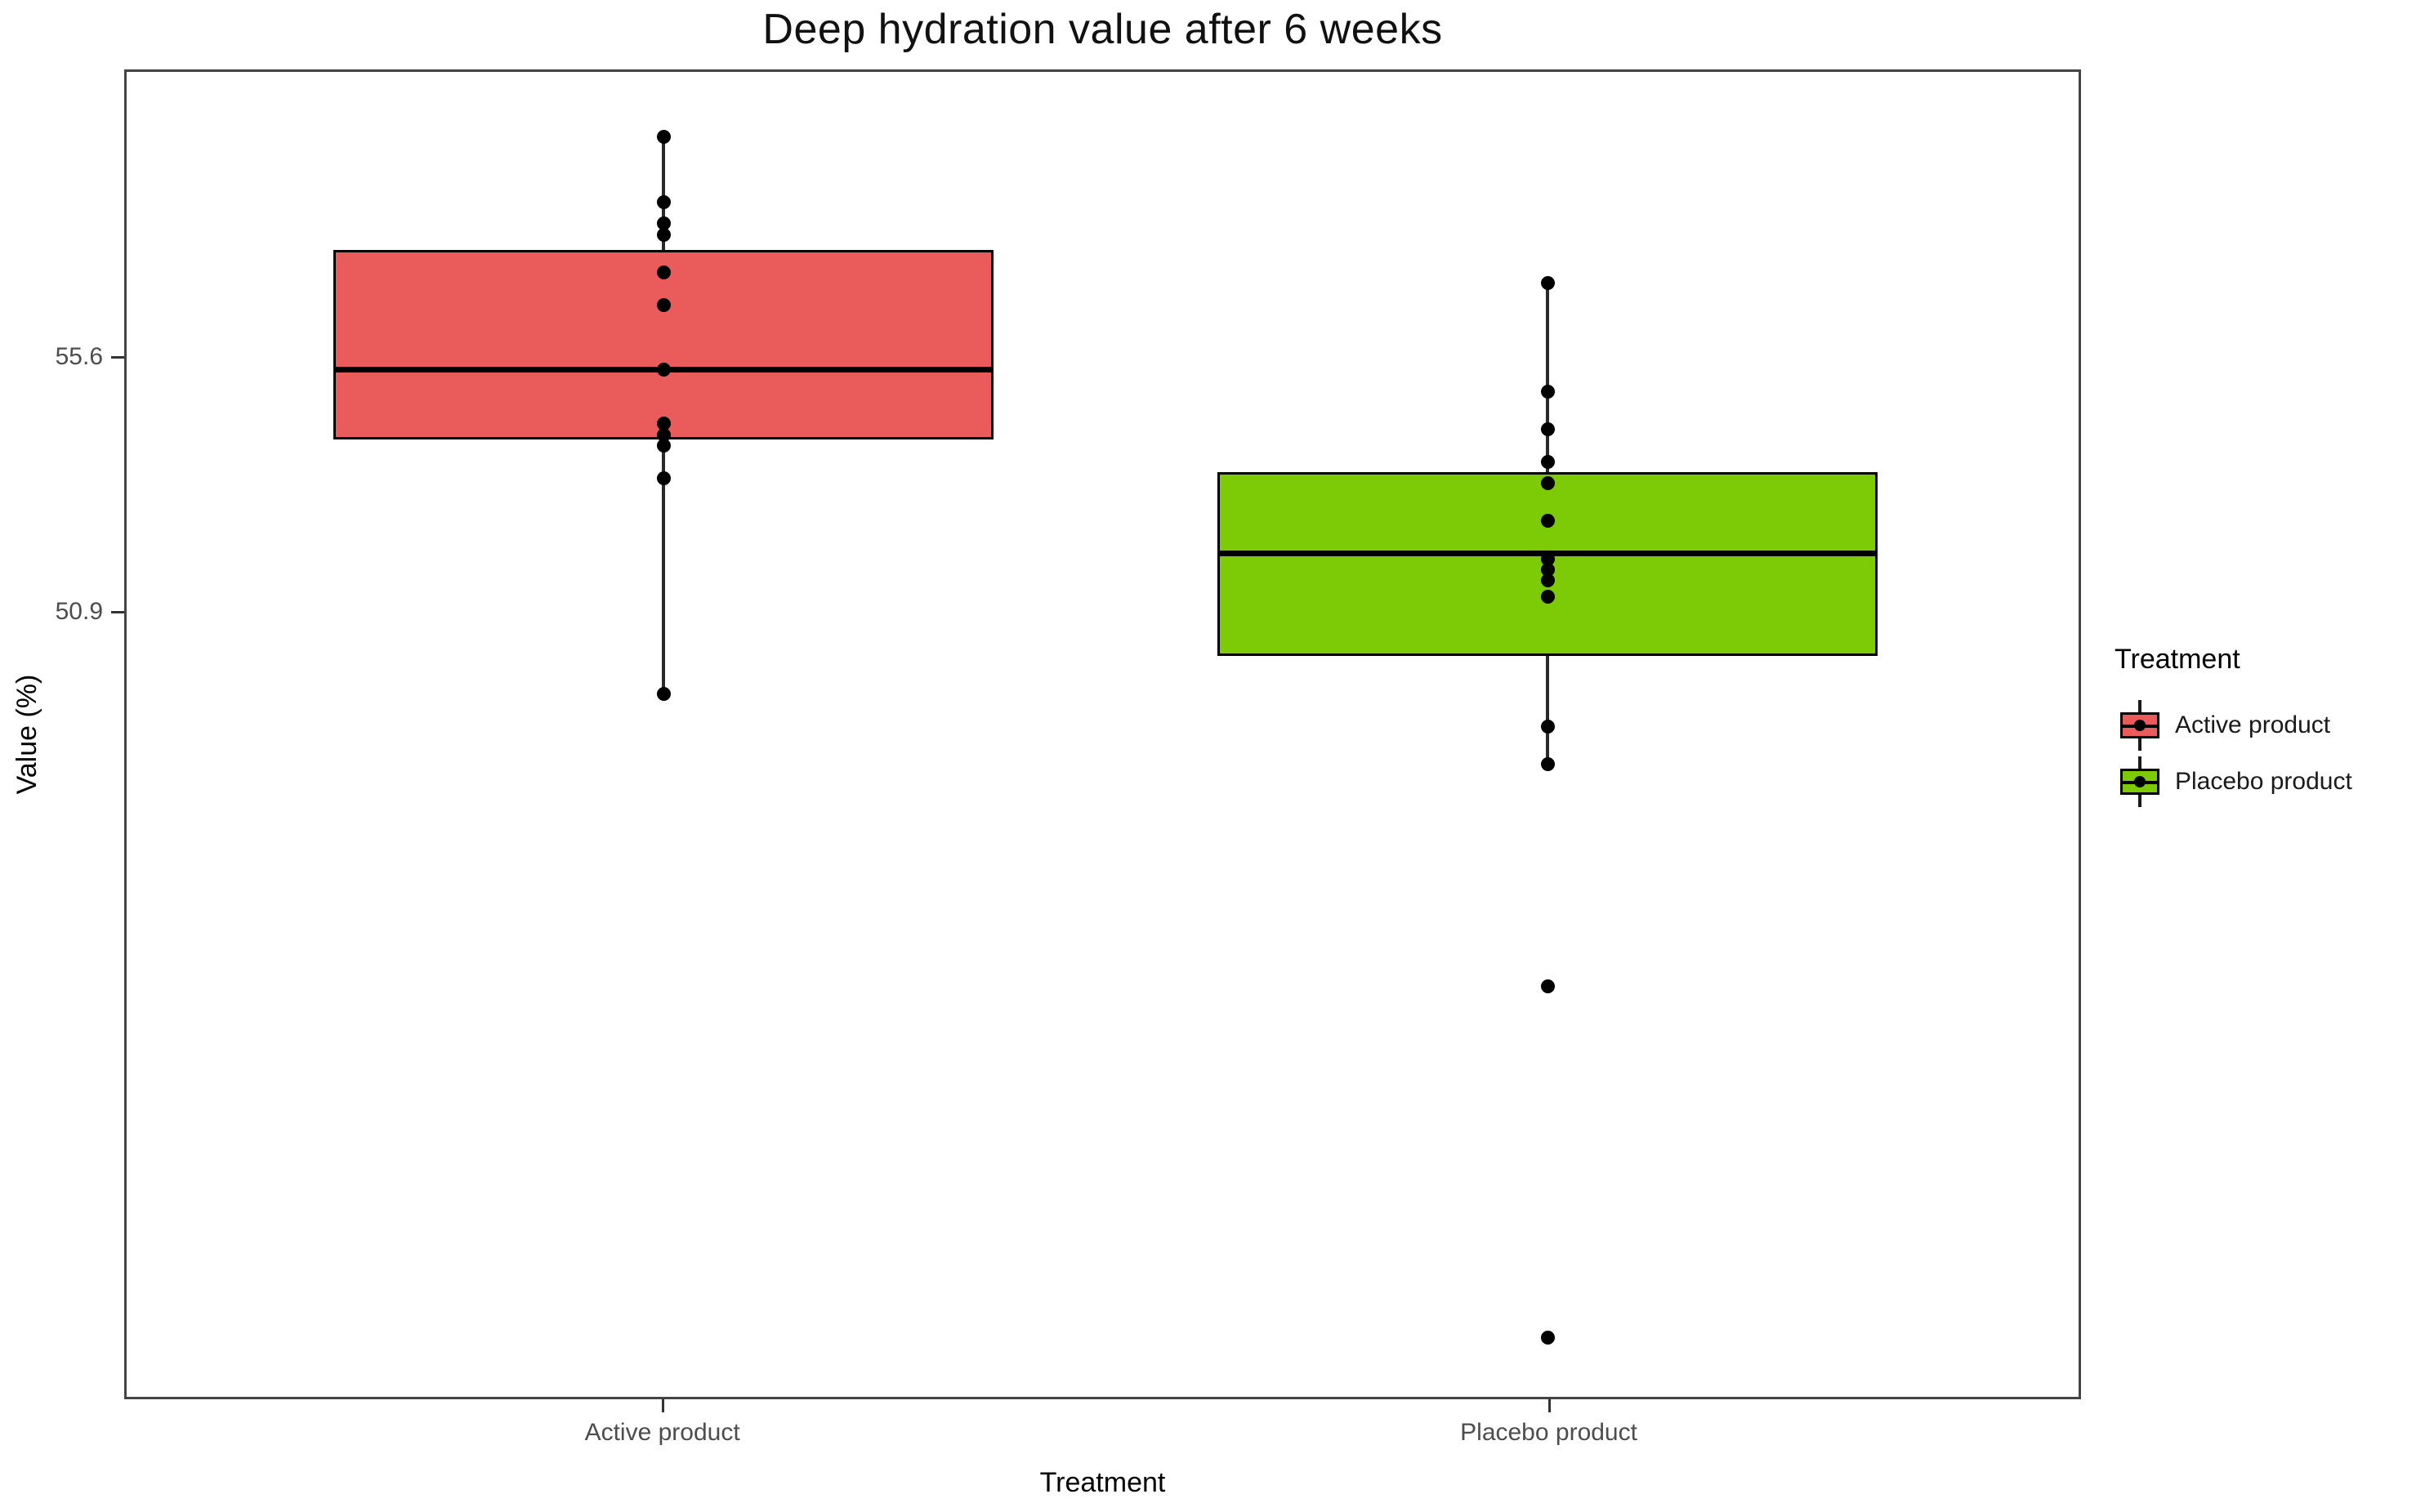 This screenshot has height=1512, width=2425. I want to click on box-active-product, so click(663, 345).